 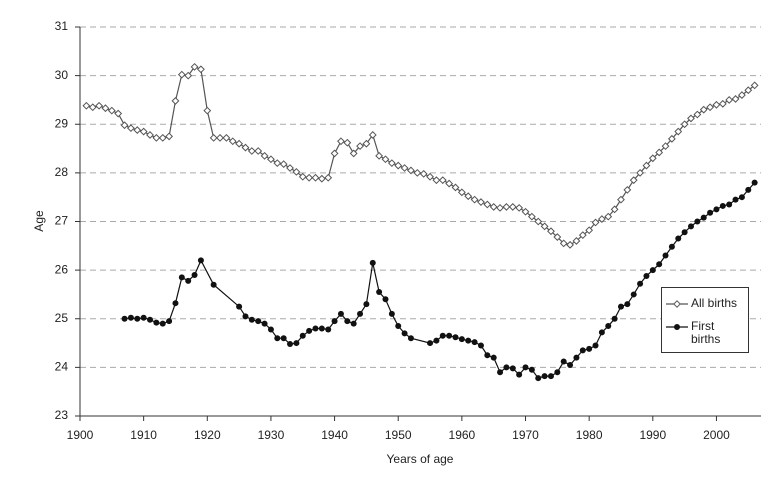 I want to click on legend-item: All births, so click(x=705, y=303).